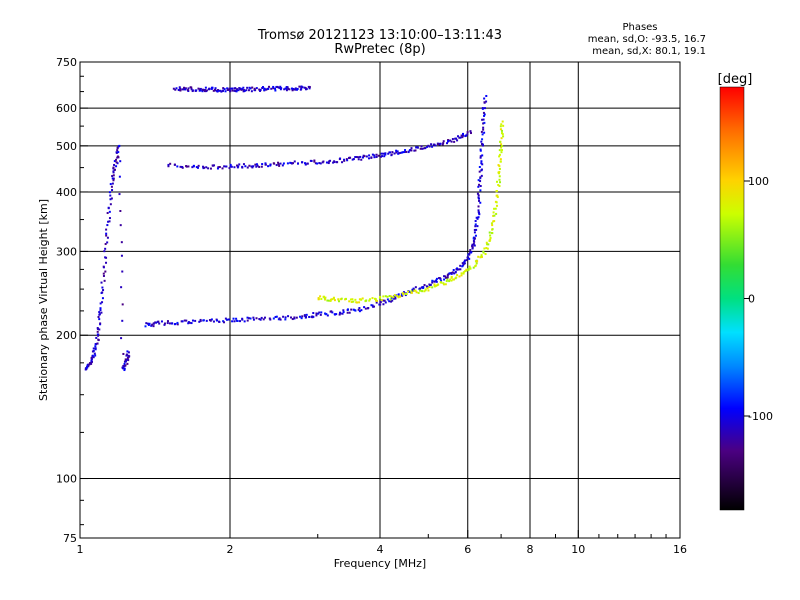 The height and width of the screenshot is (600, 800). What do you see at coordinates (66, 108) in the screenshot?
I see `y-tick-label: 600` at bounding box center [66, 108].